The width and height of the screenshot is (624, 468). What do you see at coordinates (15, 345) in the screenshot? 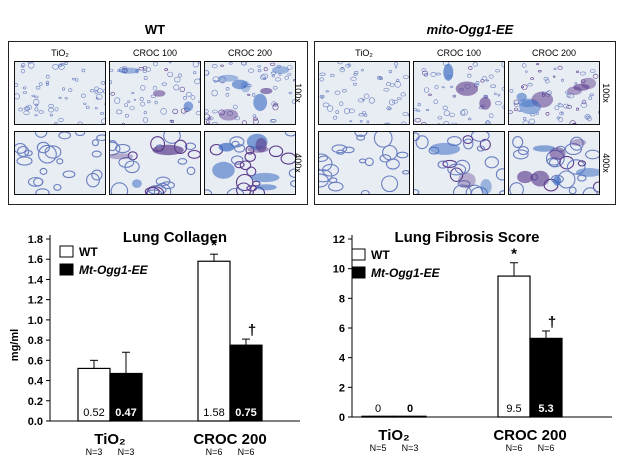
I see `y-axis-label: mg/ml` at bounding box center [15, 345].